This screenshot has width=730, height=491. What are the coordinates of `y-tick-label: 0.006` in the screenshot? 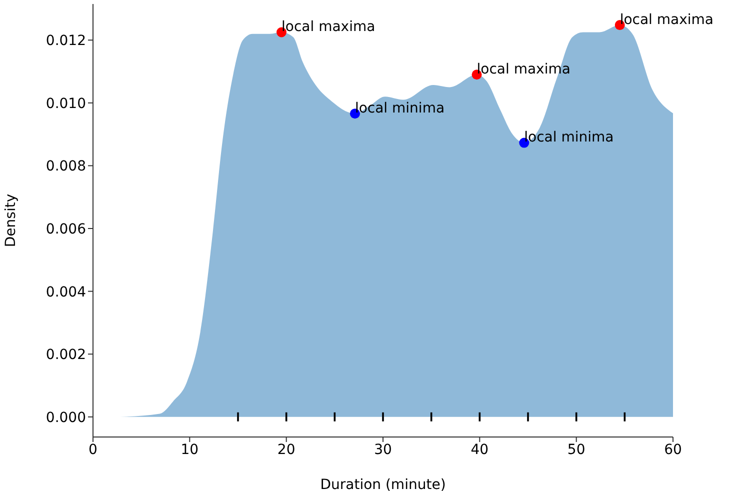 It's located at (66, 229).